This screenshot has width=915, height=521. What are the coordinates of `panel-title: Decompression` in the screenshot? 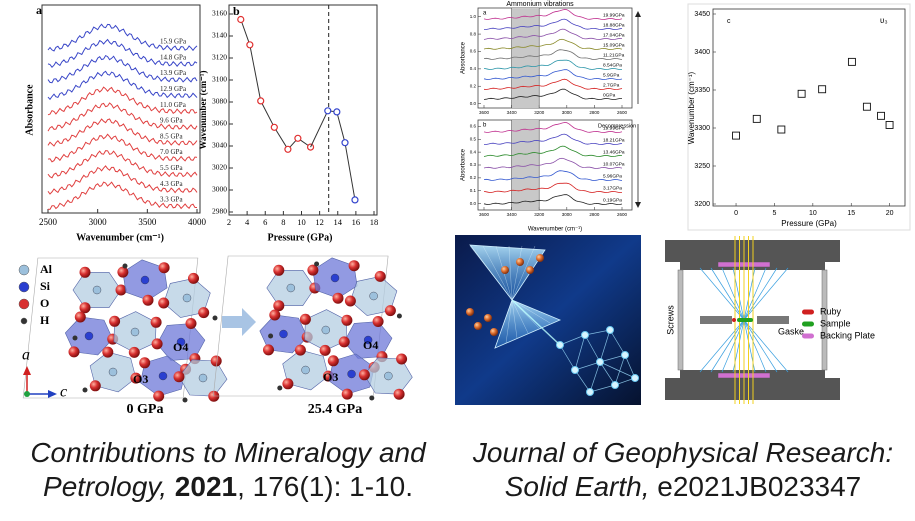 It's located at (617, 126).